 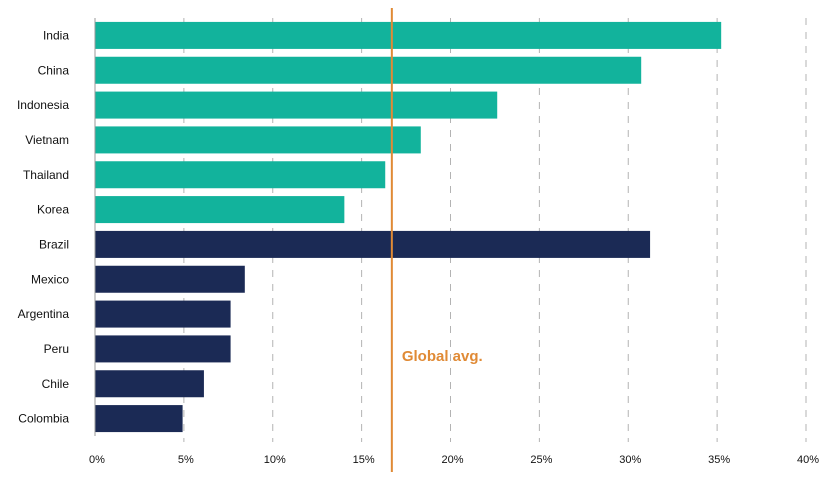 I want to click on reference-line-group: Global avg., so click(x=436, y=240).